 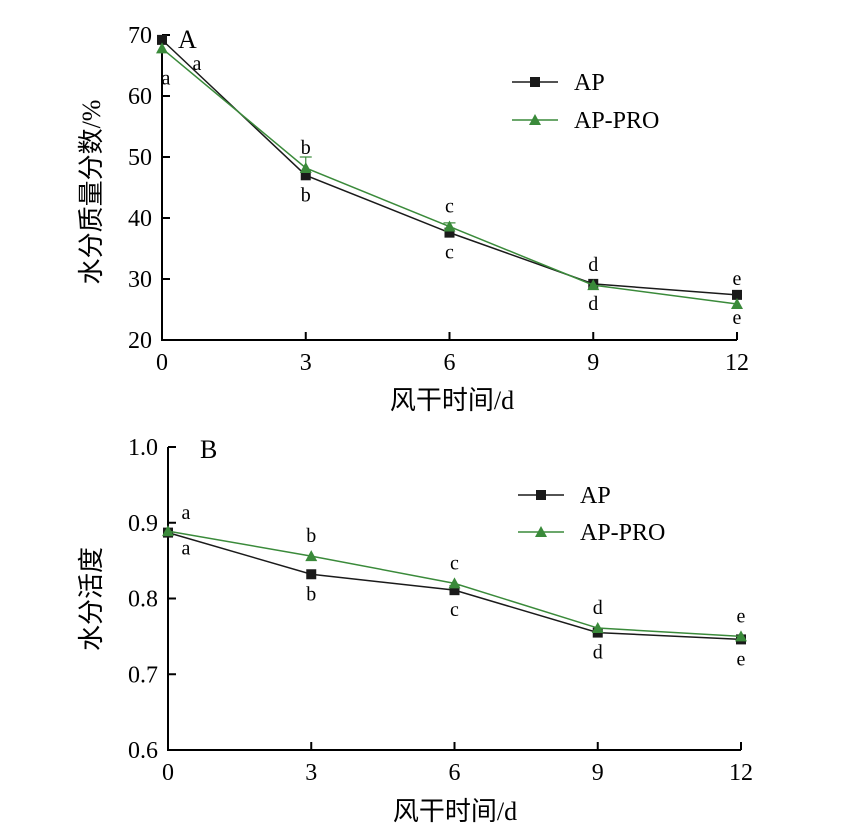 I want to click on panel-a-x-ticks: 0 3 6 9 12, so click(x=452, y=354).